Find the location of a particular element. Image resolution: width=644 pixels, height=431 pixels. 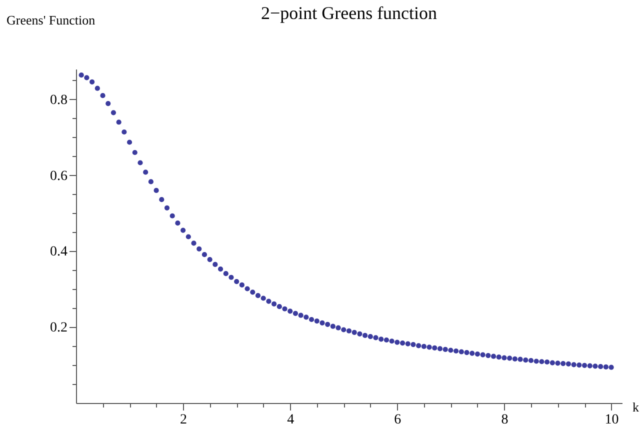

y-tick-label: 0.2 is located at coordinates (59, 328).